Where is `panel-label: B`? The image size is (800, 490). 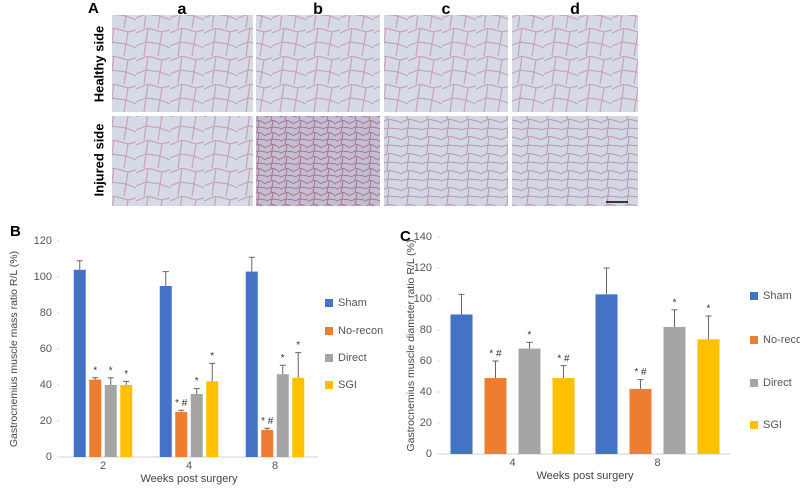 panel-label: B is located at coordinates (15, 231).